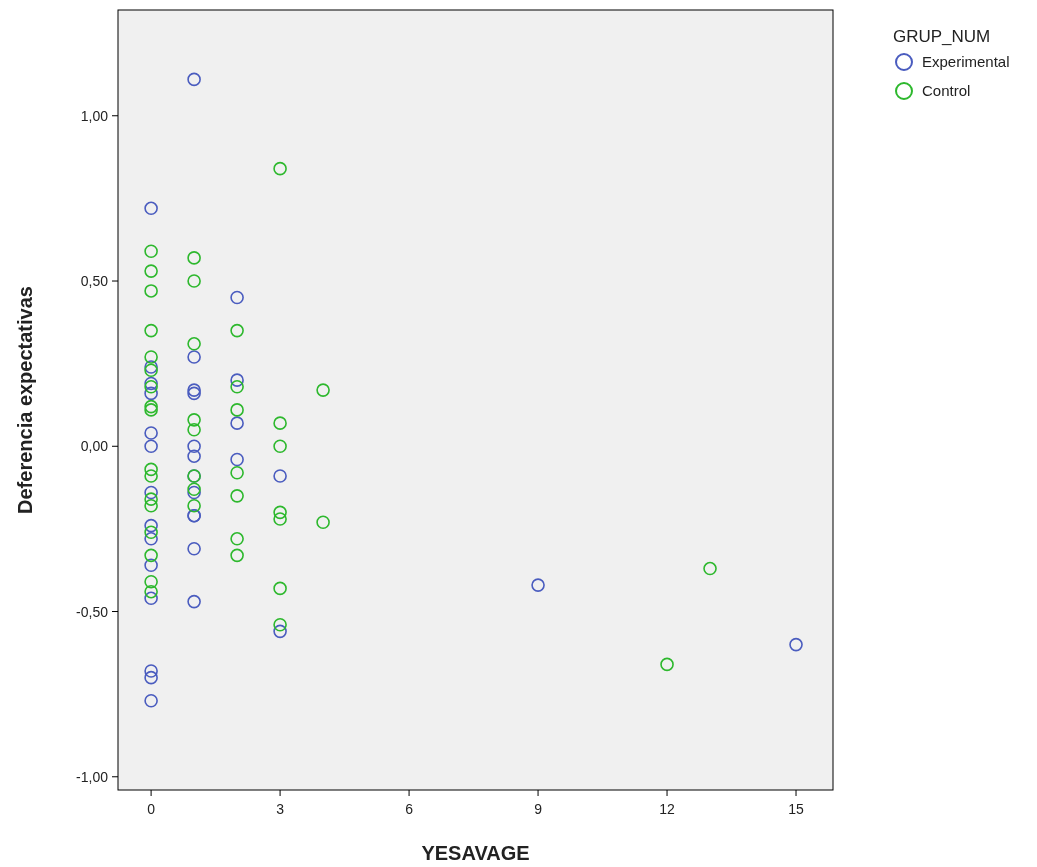 Image resolution: width=1037 pixels, height=867 pixels. I want to click on y-tick-label: -0,50, so click(92, 611).